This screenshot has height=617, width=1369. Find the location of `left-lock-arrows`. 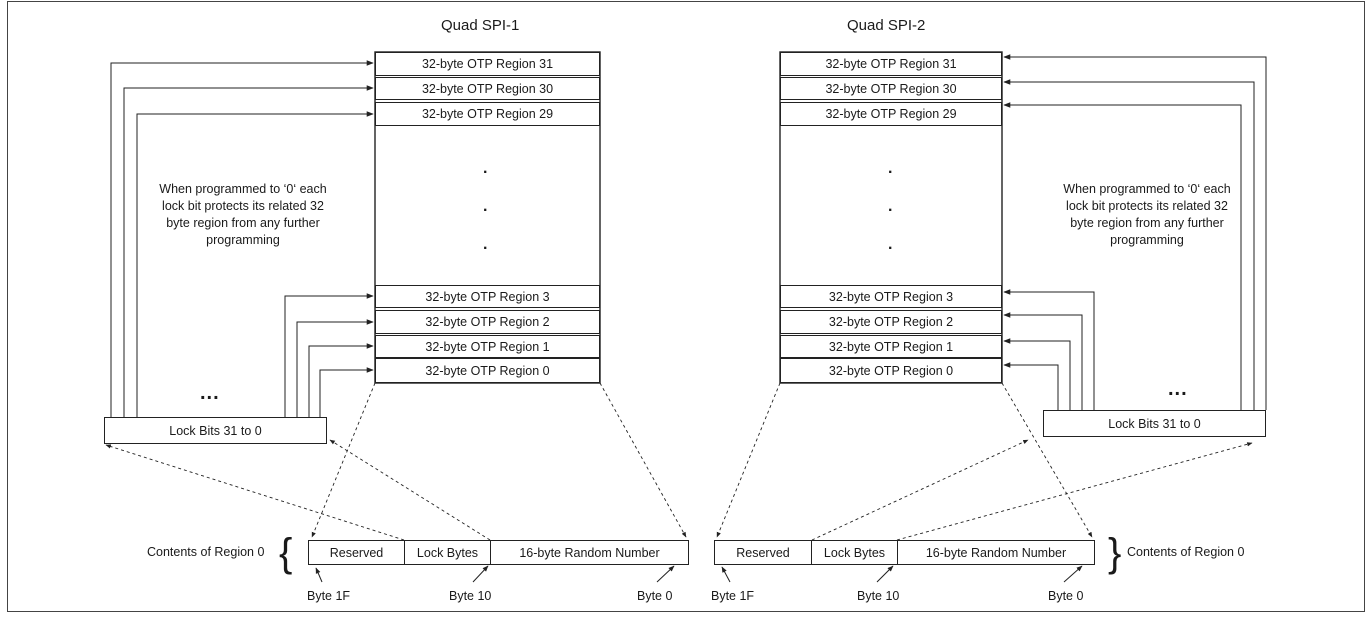

left-lock-arrows is located at coordinates (242, 238).